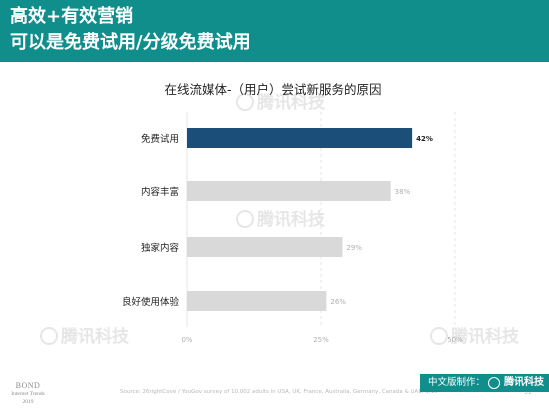  I want to click on data-label: 26%, so click(338, 302).